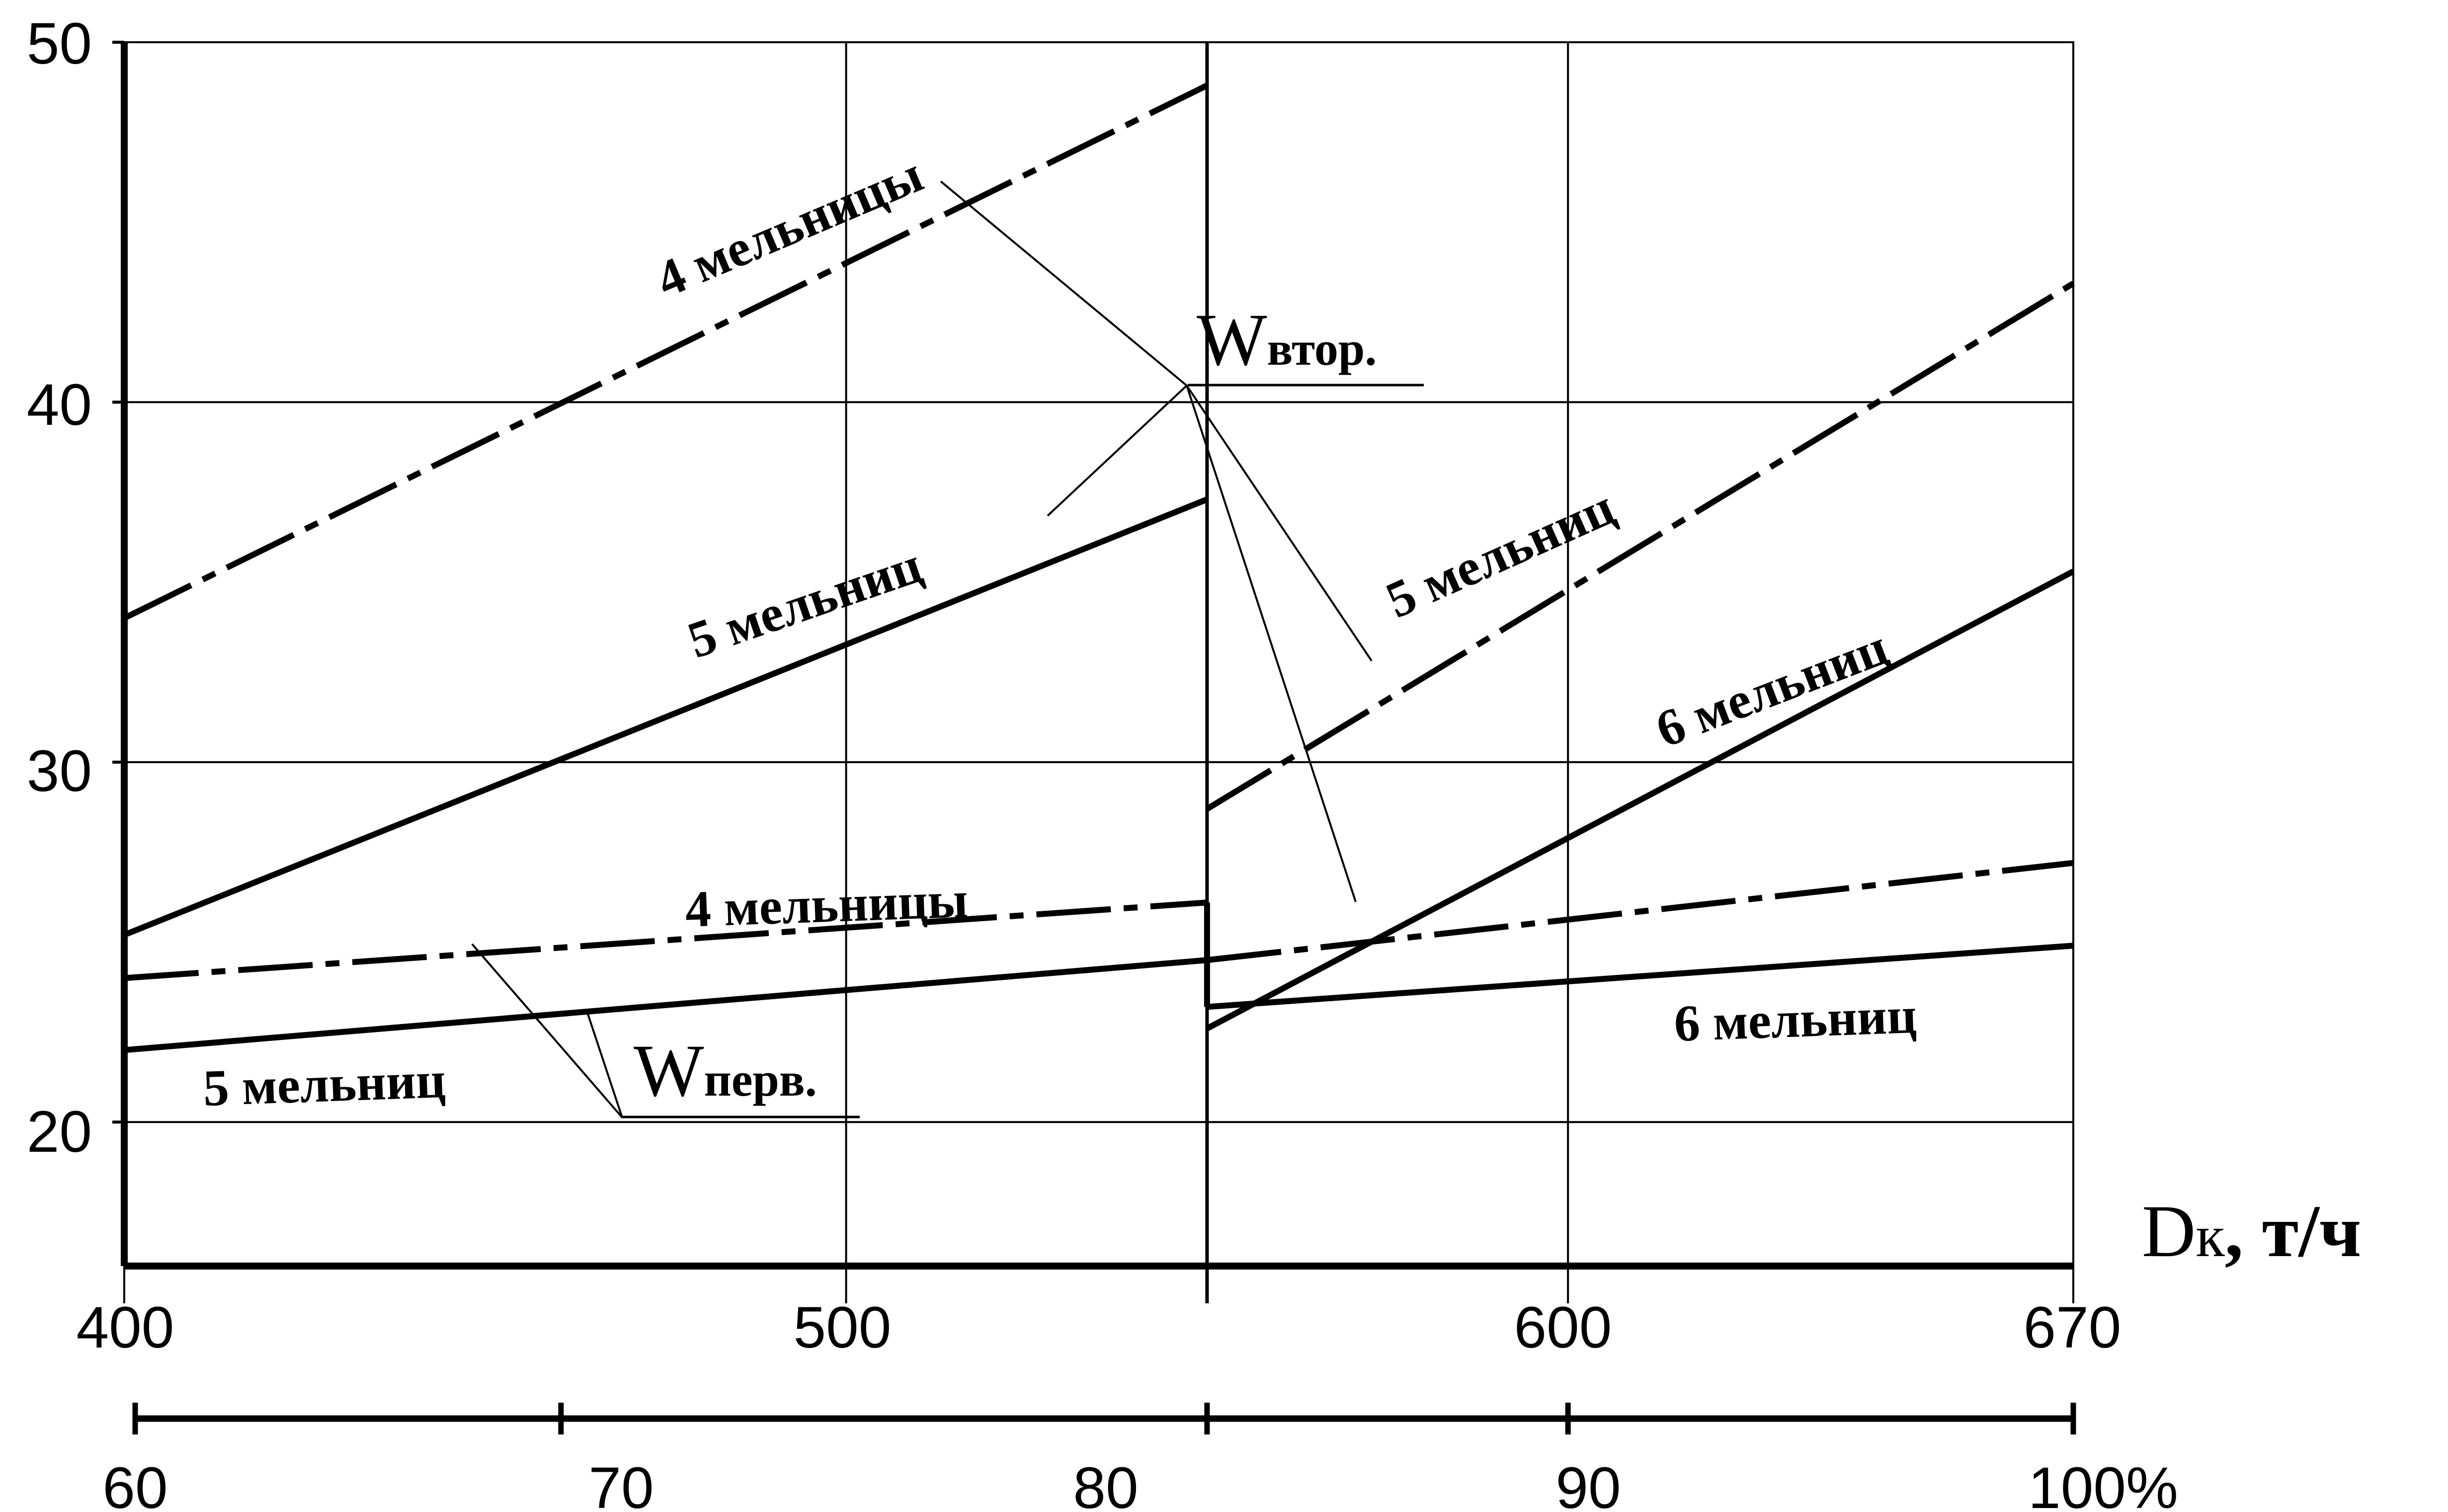 The width and height of the screenshot is (2448, 1512). Describe the element at coordinates (324, 1084) in the screenshot. I see `curve-label-w1-5: 5 мельниц` at that location.